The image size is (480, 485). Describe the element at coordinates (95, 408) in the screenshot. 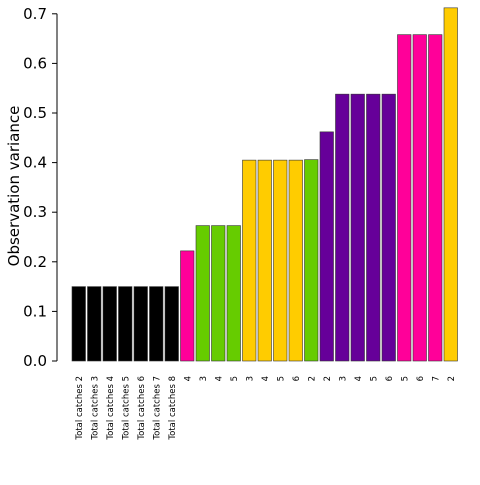

I see `x-tick-label: Total catches 3` at that location.